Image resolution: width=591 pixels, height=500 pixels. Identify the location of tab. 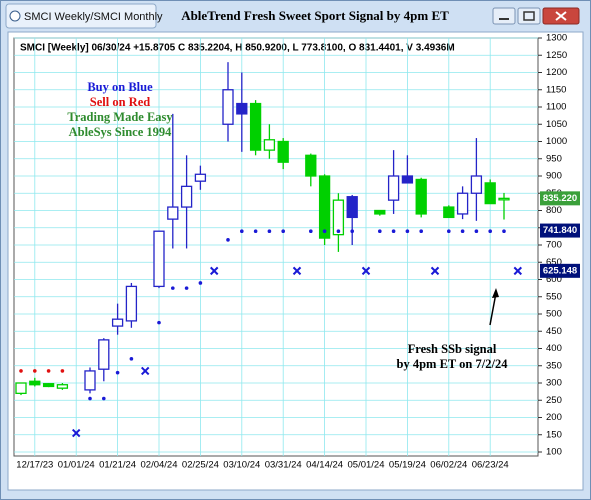
(81, 16).